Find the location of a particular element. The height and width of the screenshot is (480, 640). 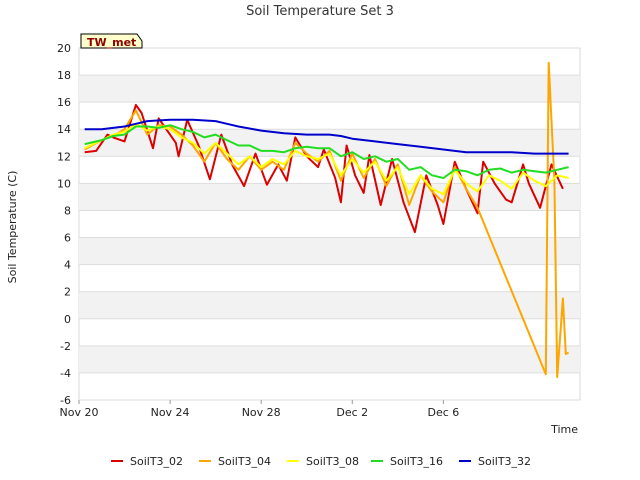

legend-item-soilt3-08: SoilT3_08 is located at coordinates (323, 461).